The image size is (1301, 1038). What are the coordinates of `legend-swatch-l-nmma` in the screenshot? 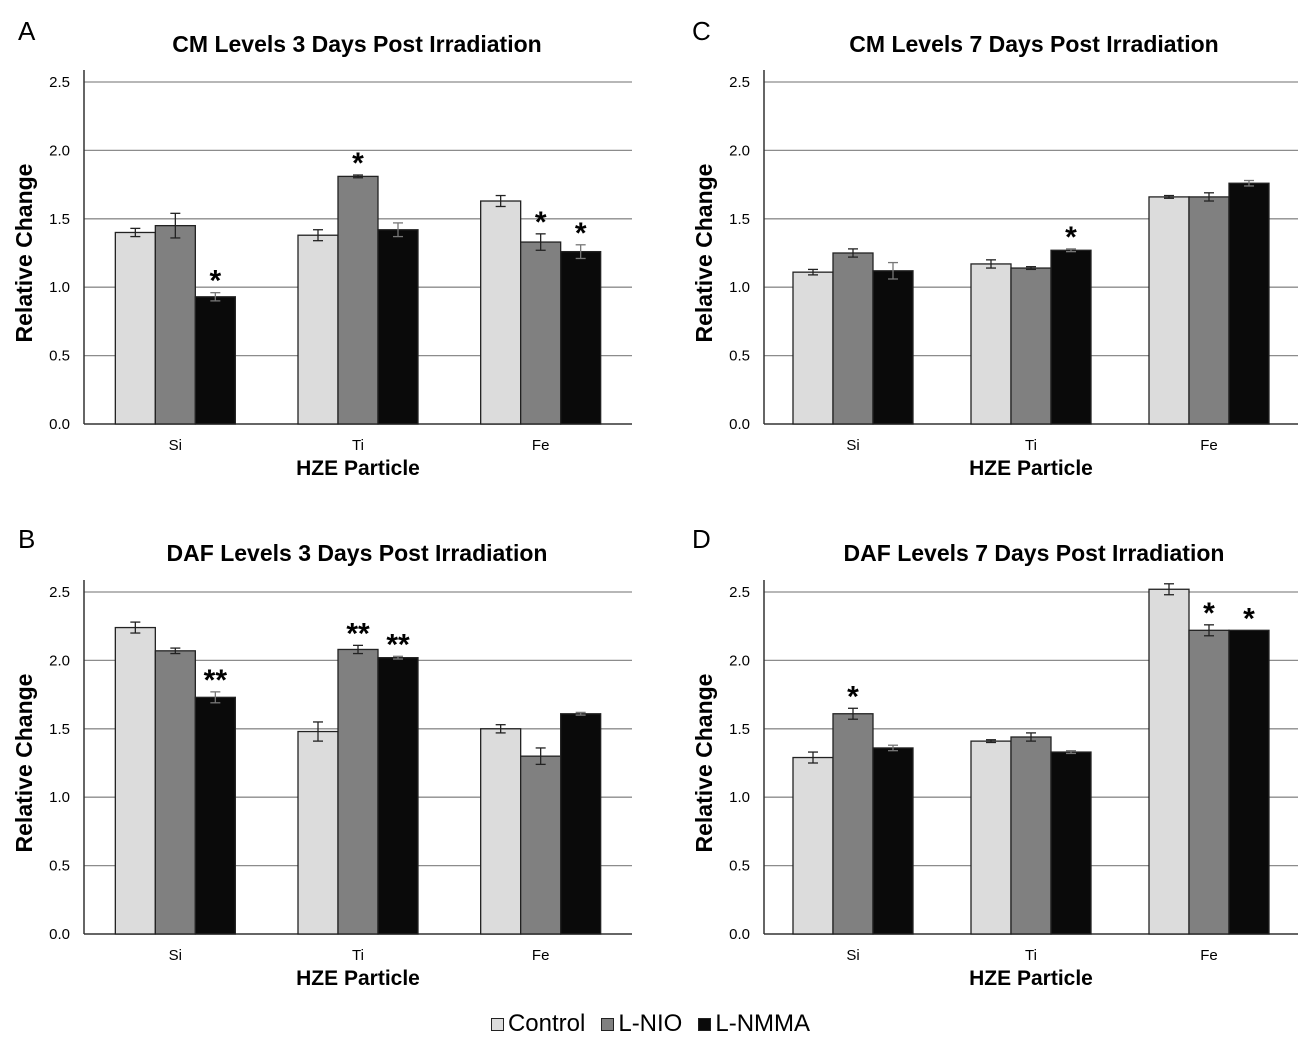 It's located at (705, 1024).